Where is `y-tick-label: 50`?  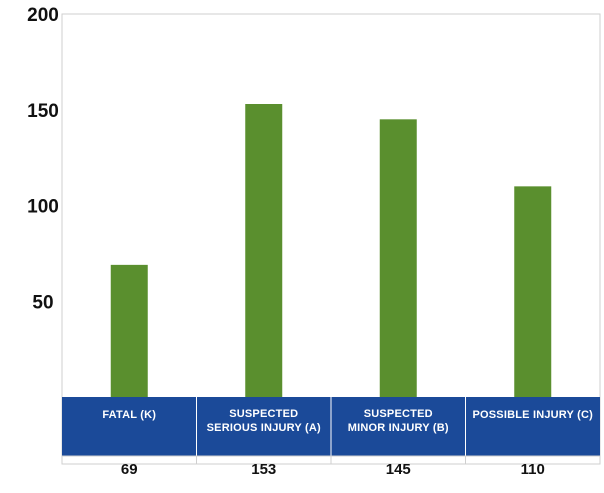 y-tick-label: 50 is located at coordinates (42, 302).